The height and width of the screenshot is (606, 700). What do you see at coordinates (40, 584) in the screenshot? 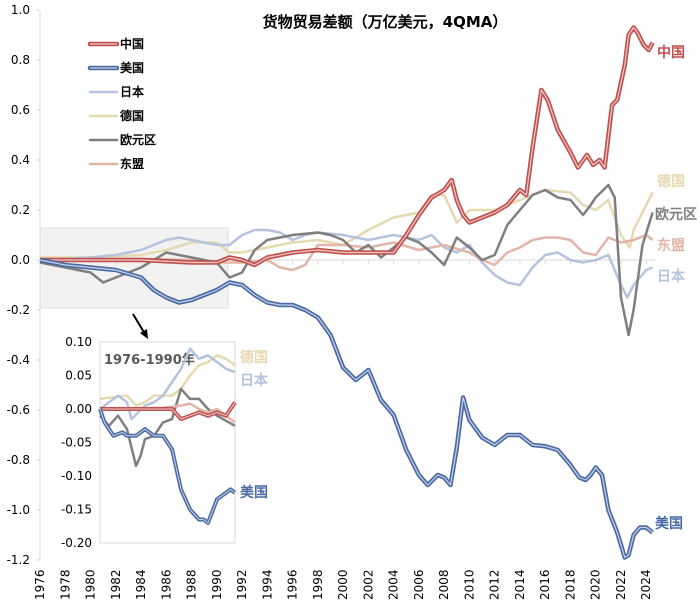
I see `x-tick-label: 1976` at bounding box center [40, 584].